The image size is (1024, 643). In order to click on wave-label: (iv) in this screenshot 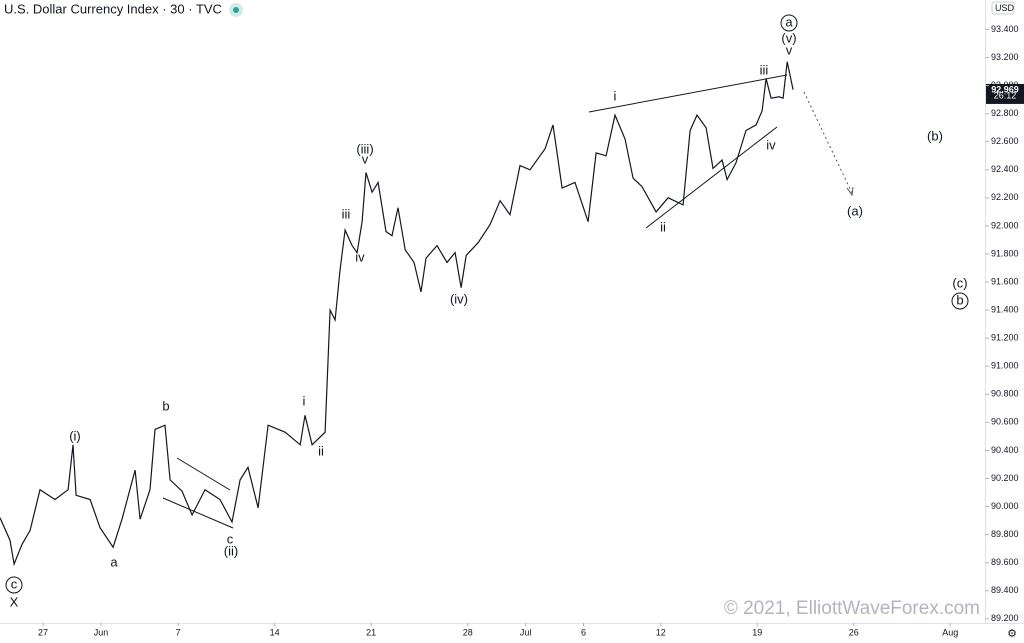, I will do `click(459, 298)`.